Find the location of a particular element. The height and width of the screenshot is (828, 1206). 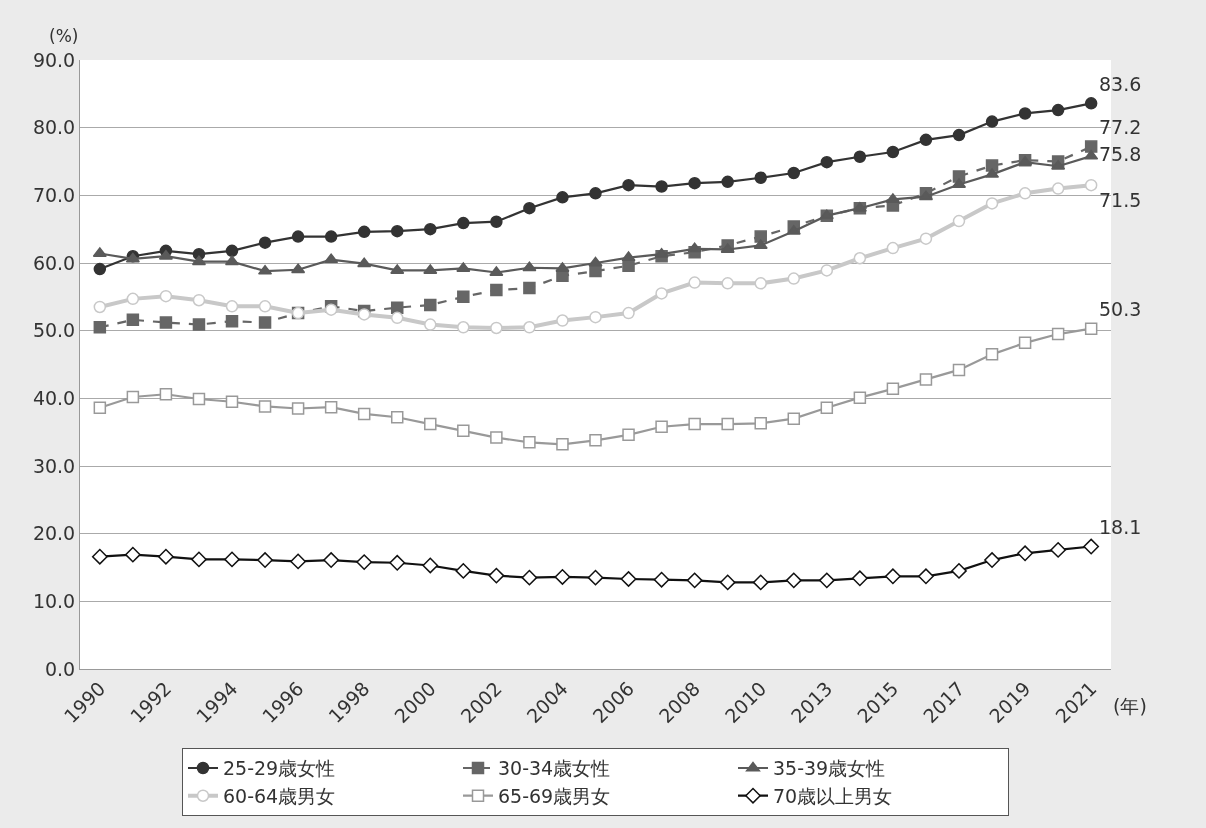

legend-label: 60-64歳男女 is located at coordinates (279, 796).